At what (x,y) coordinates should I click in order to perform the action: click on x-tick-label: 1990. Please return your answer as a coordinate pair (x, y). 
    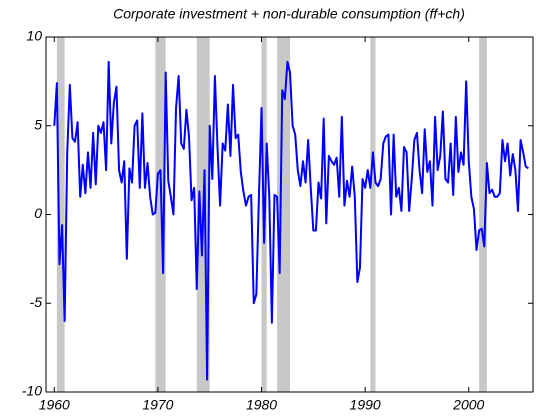
    Looking at the image, I should click on (365, 405).